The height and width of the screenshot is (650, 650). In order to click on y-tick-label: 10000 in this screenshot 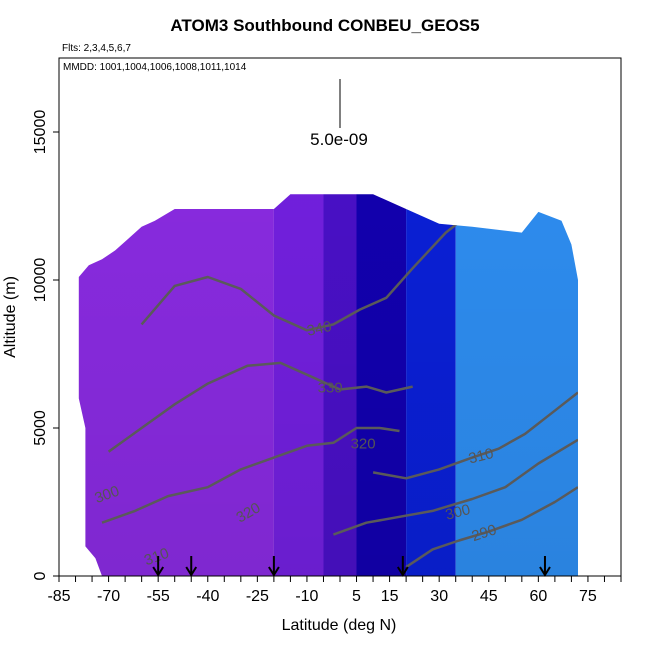, I will do `click(40, 280)`.